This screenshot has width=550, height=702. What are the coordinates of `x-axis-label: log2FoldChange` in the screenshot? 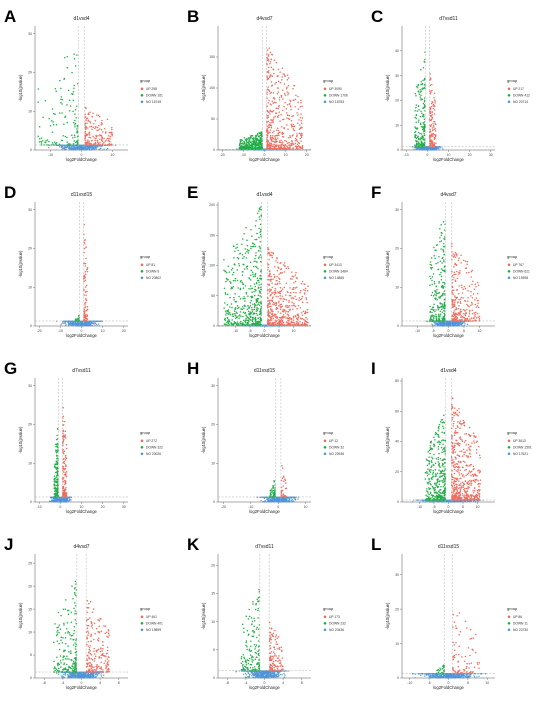 It's located at (81, 335).